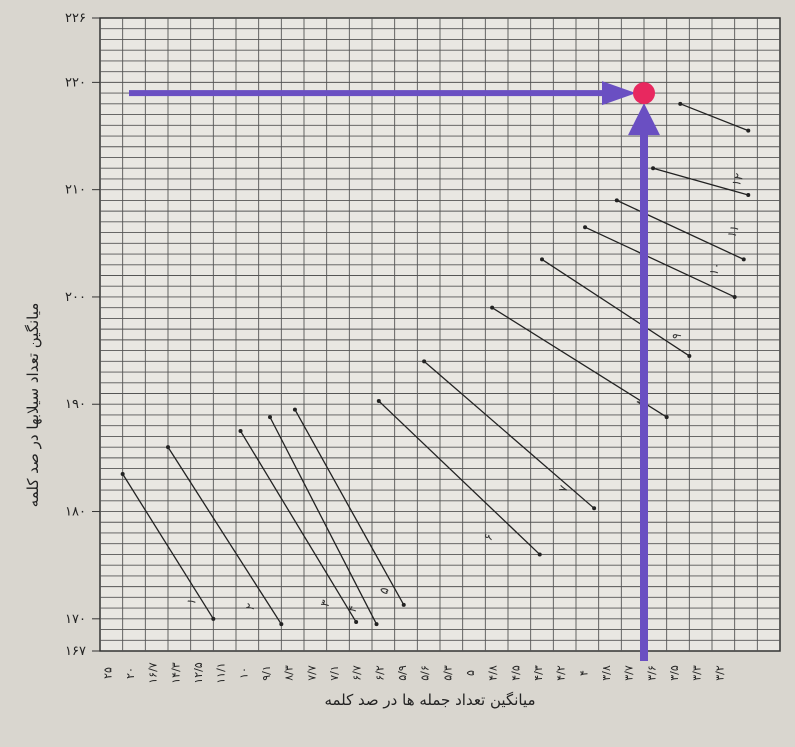 The height and width of the screenshot is (747, 795). What do you see at coordinates (538, 673) in the screenshot?
I see `x-tick-label: ۴/۳` at bounding box center [538, 673].